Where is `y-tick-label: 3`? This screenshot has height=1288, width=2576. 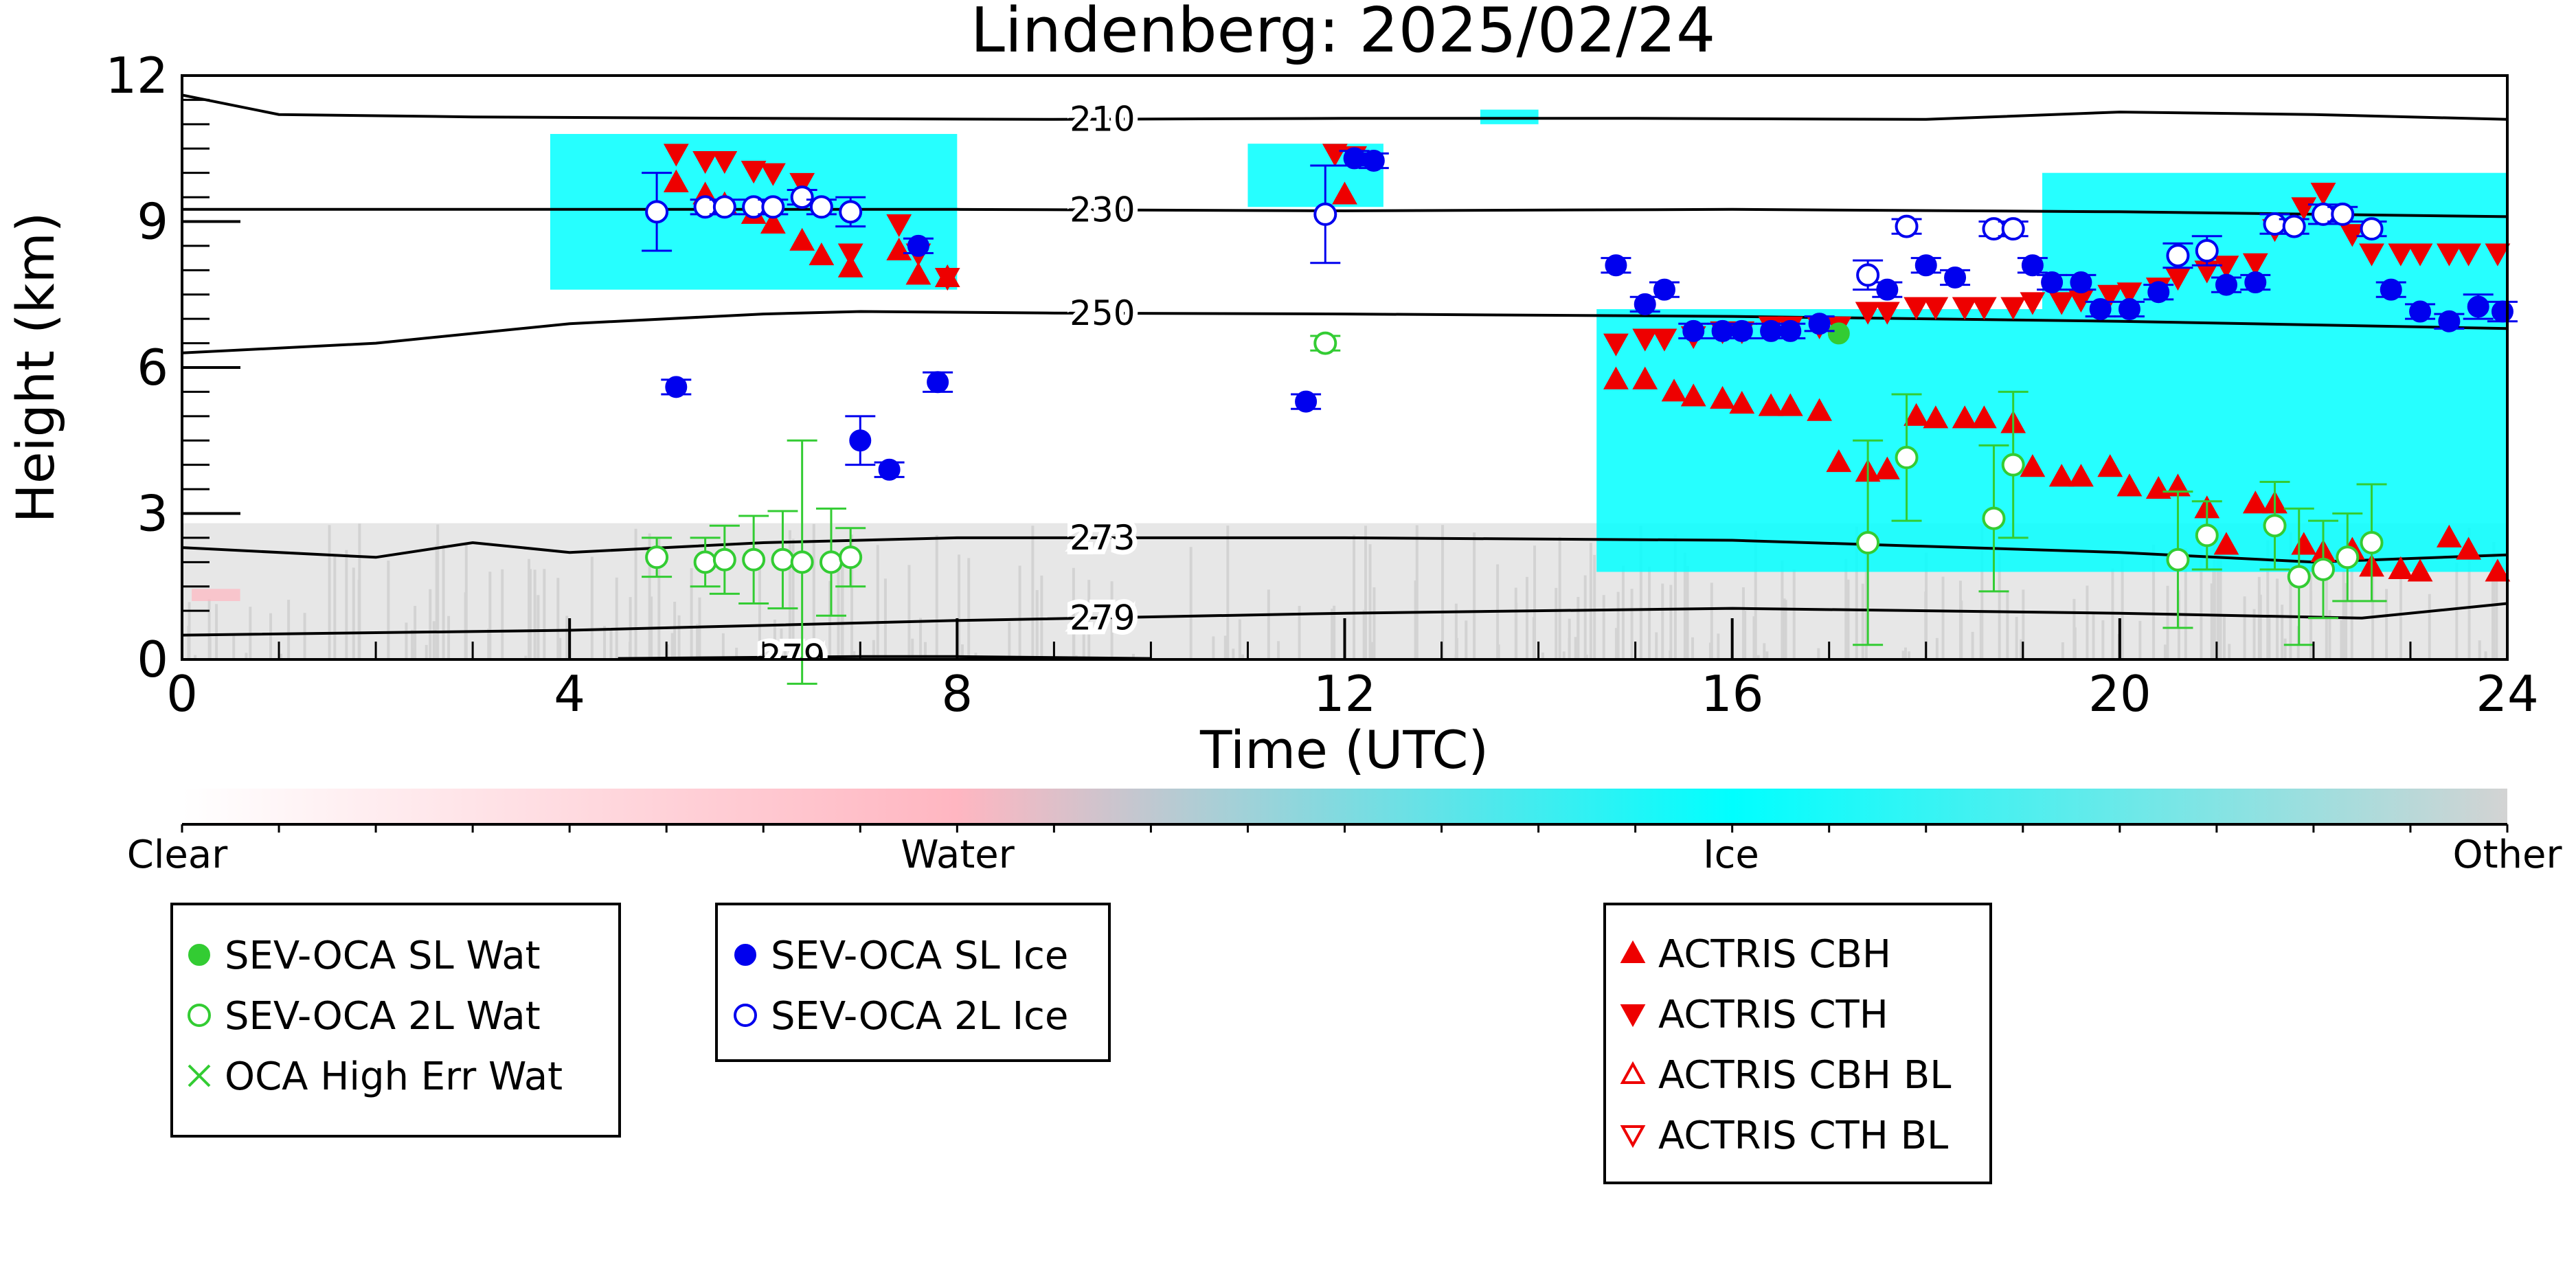 y-tick-label: 3 is located at coordinates (152, 514).